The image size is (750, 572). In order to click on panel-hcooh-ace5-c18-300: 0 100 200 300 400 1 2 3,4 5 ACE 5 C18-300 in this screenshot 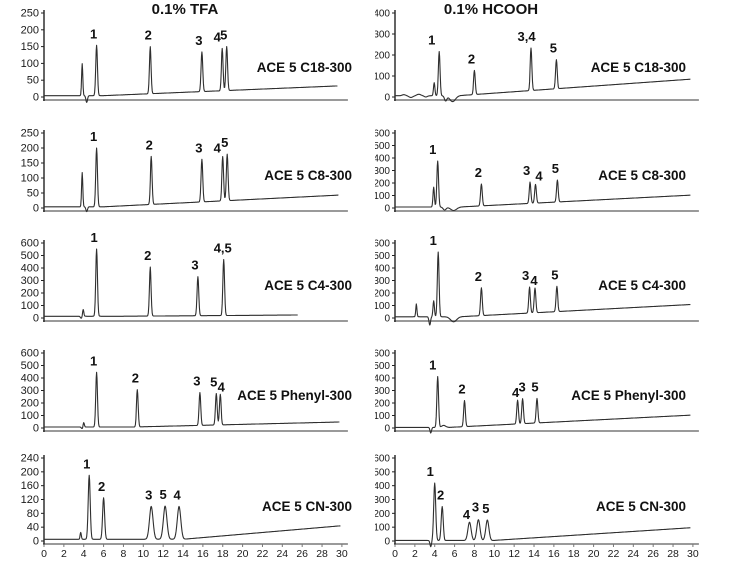, I will do `click(537, 56)`.